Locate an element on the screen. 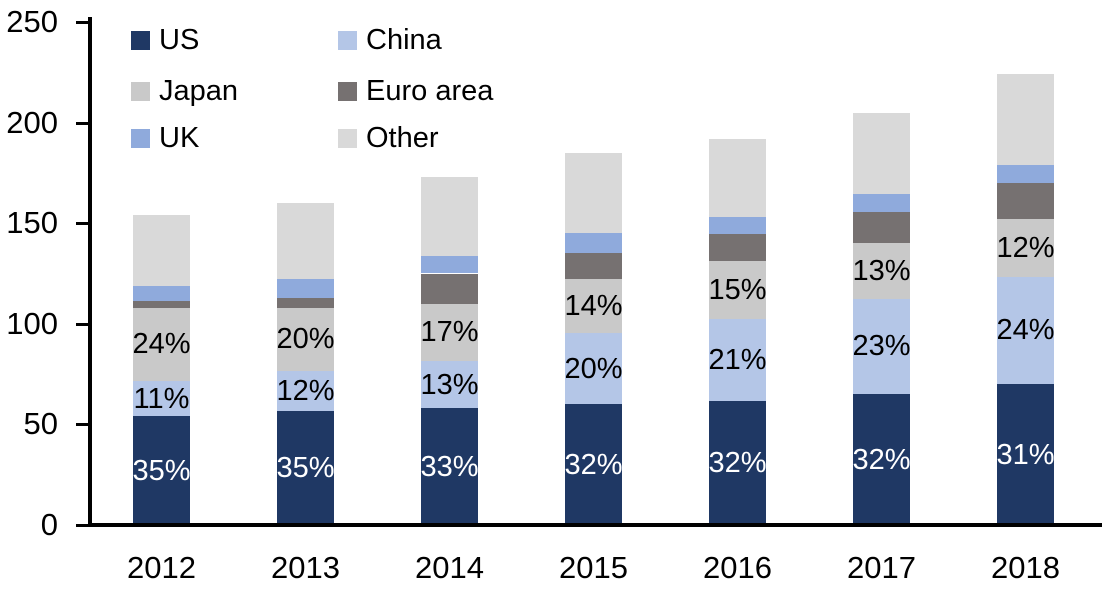 The height and width of the screenshot is (598, 1102). bar-label-2014-japan: 17% is located at coordinates (449, 332).